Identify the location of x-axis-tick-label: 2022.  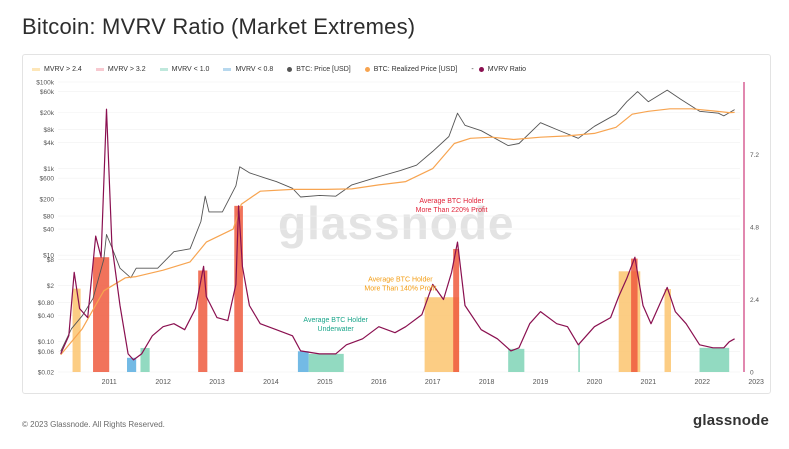
(702, 382).